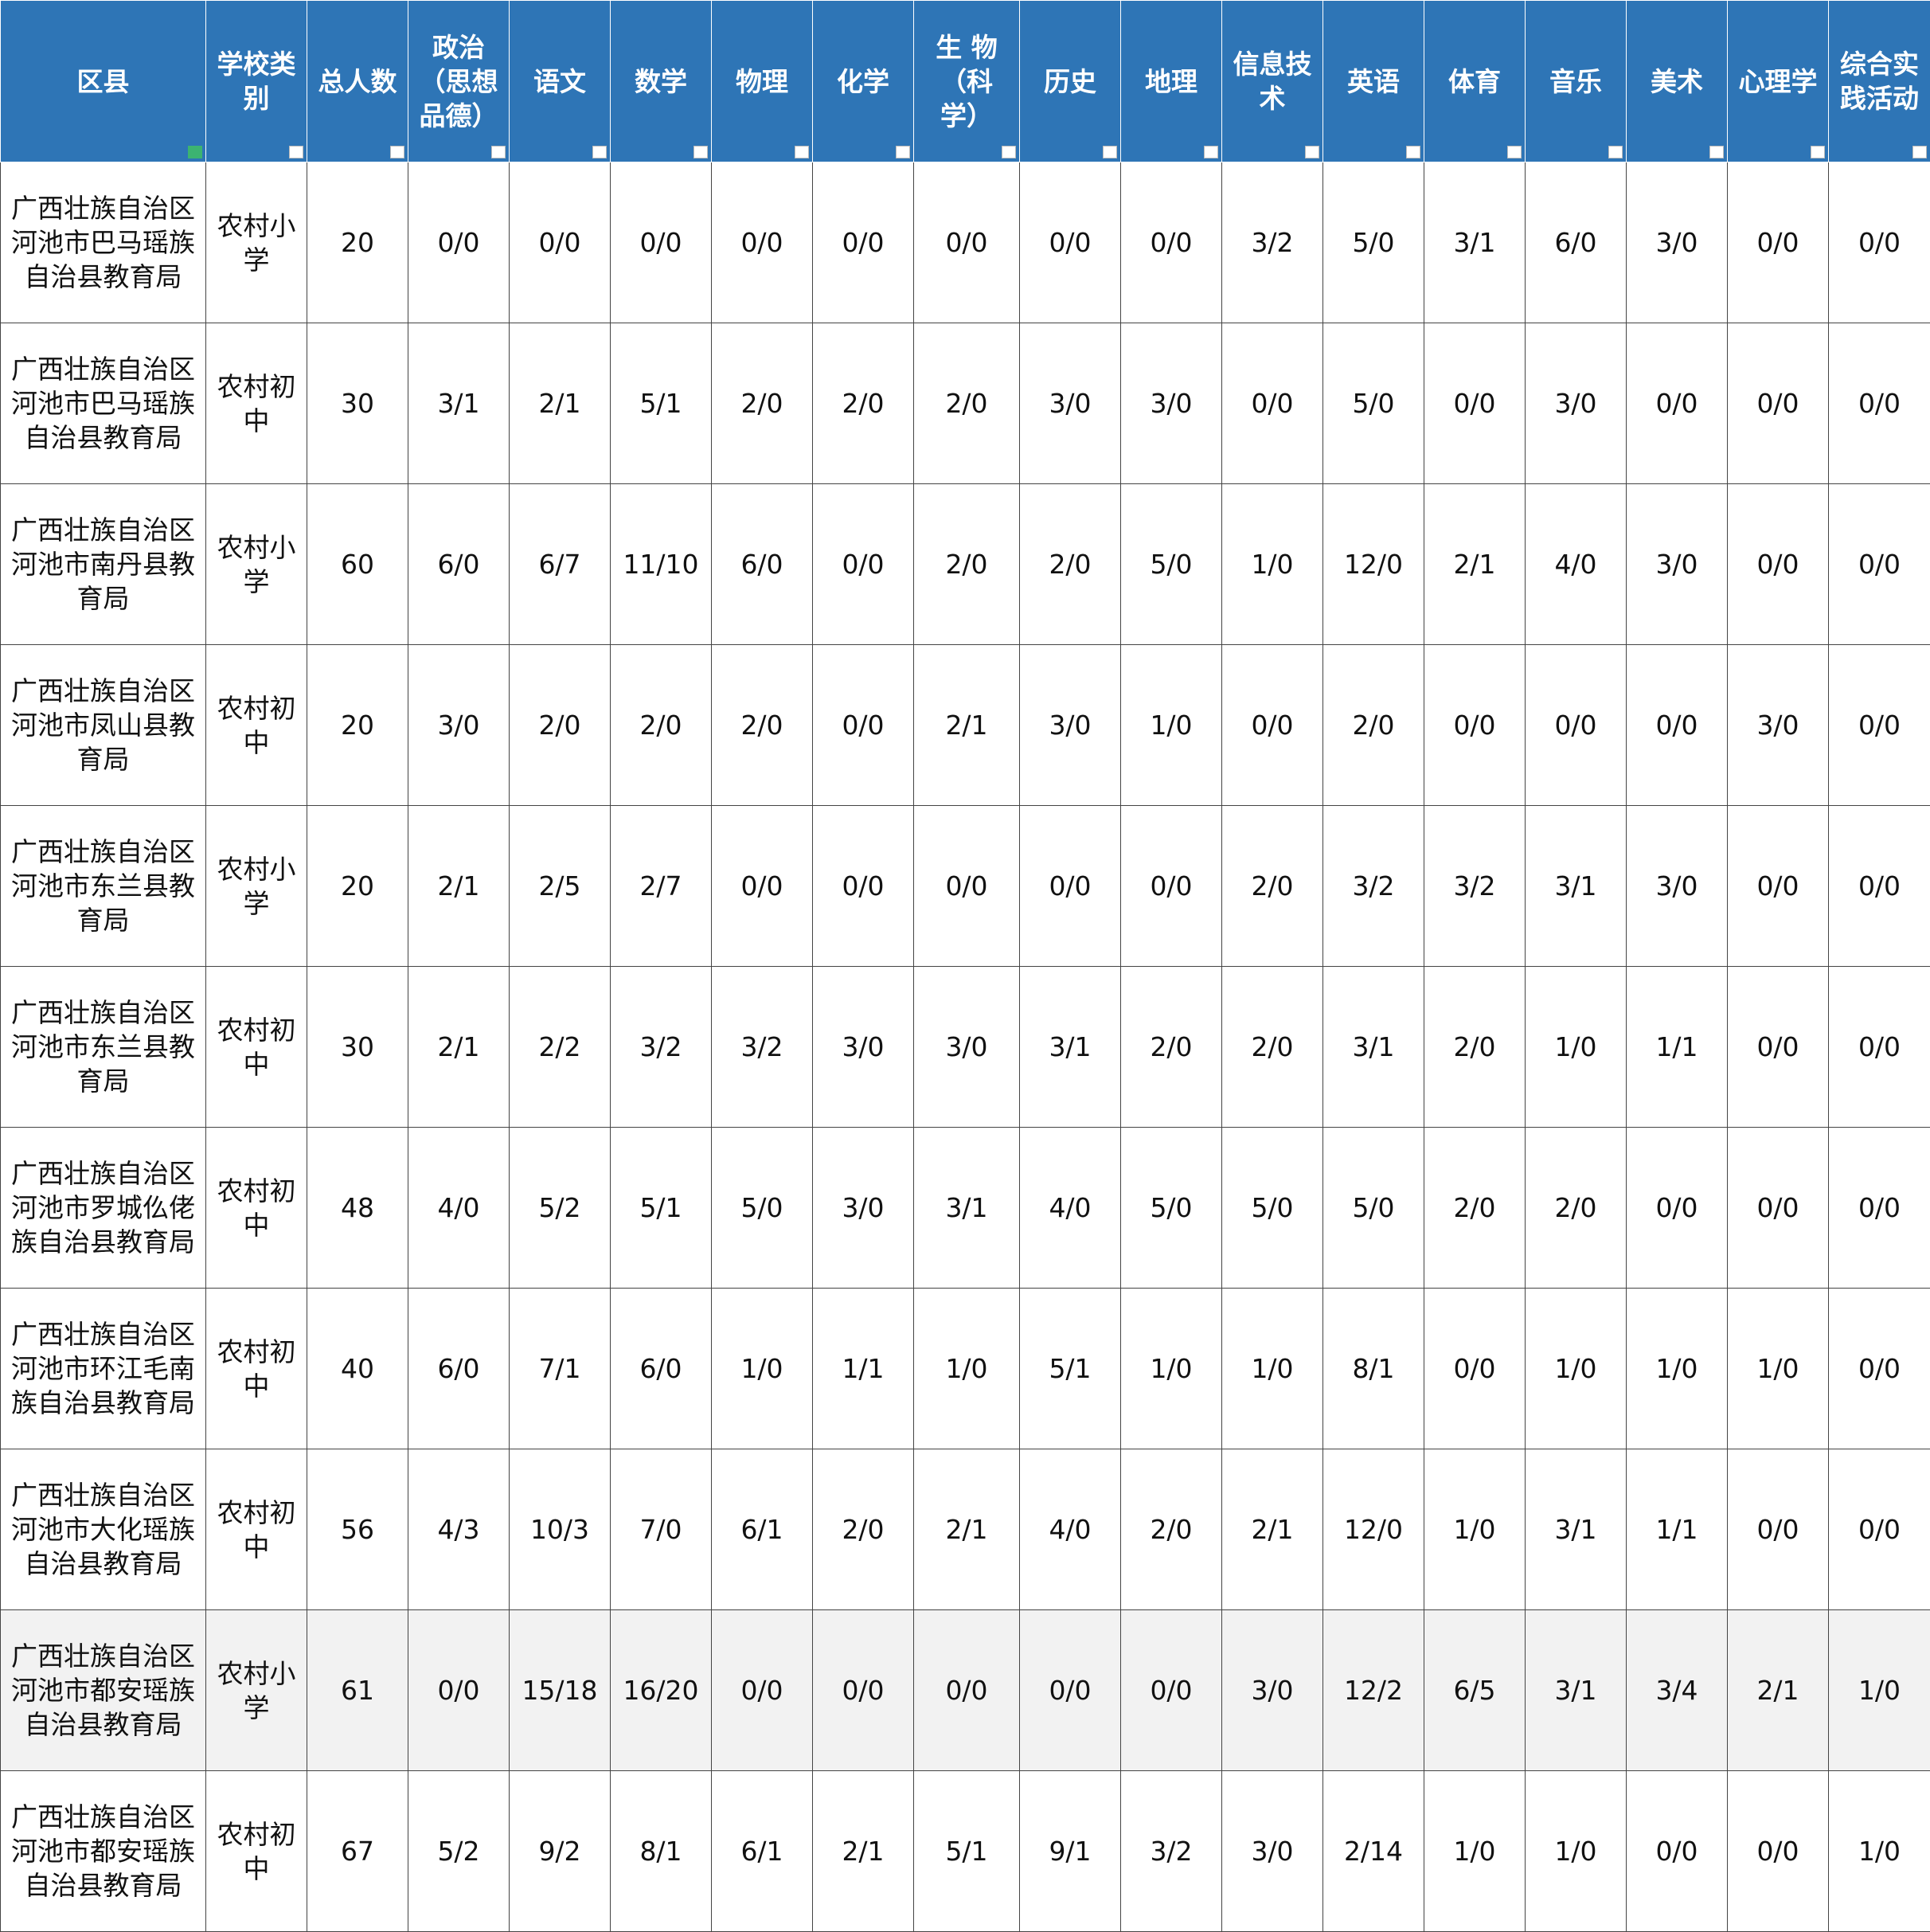 This screenshot has width=1930, height=1932. I want to click on table-cell: 56, so click(358, 1529).